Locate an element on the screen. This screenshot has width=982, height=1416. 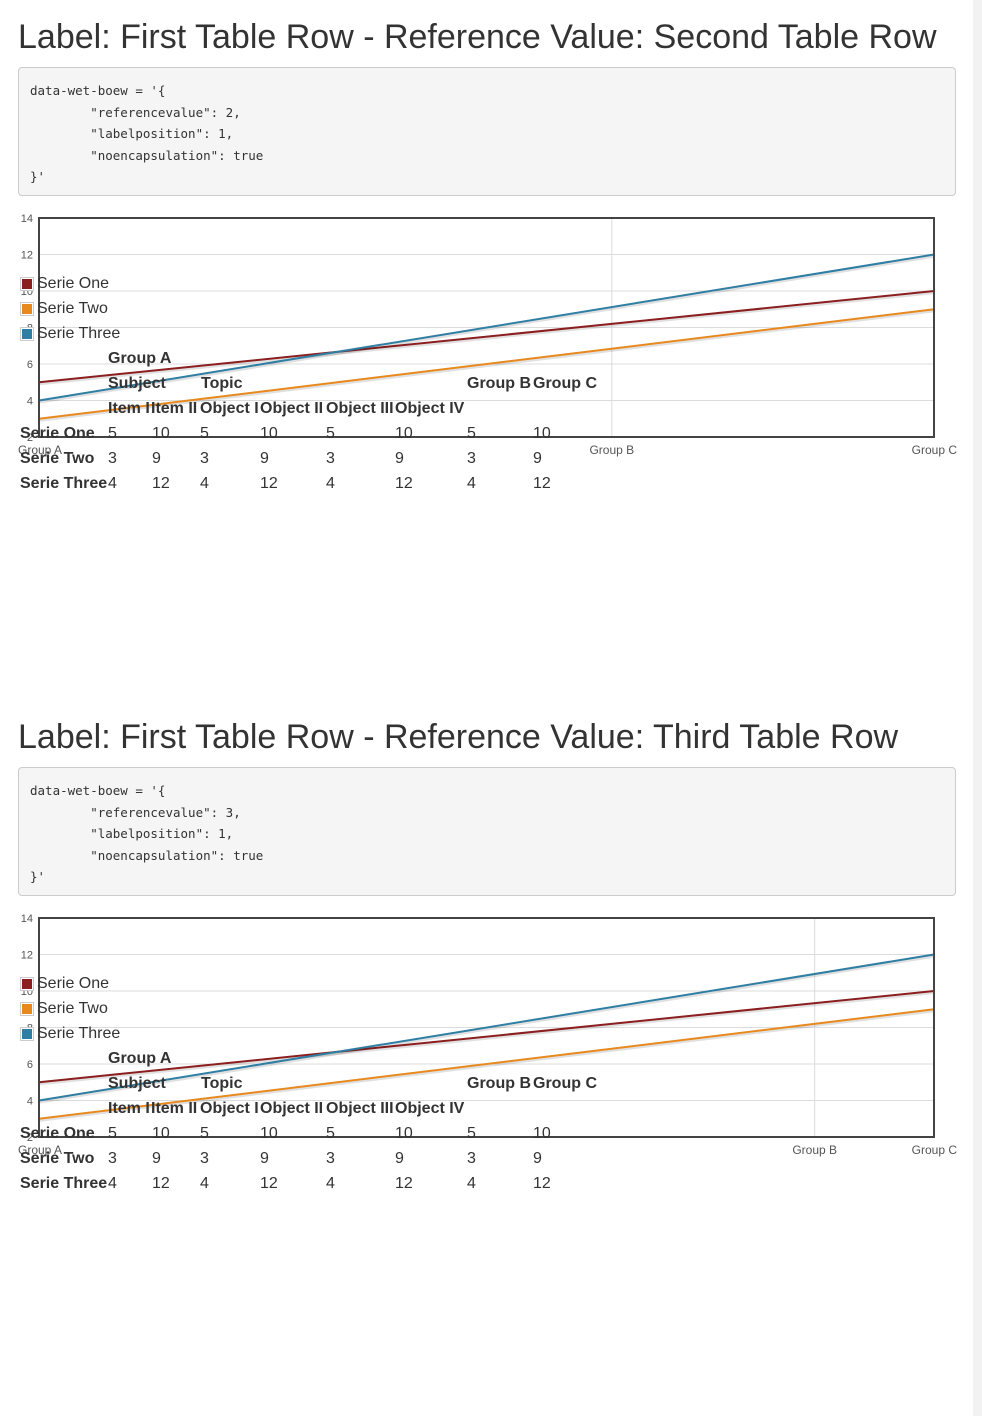
legend-item-serie-two: Serie Two is located at coordinates (69, 1008).